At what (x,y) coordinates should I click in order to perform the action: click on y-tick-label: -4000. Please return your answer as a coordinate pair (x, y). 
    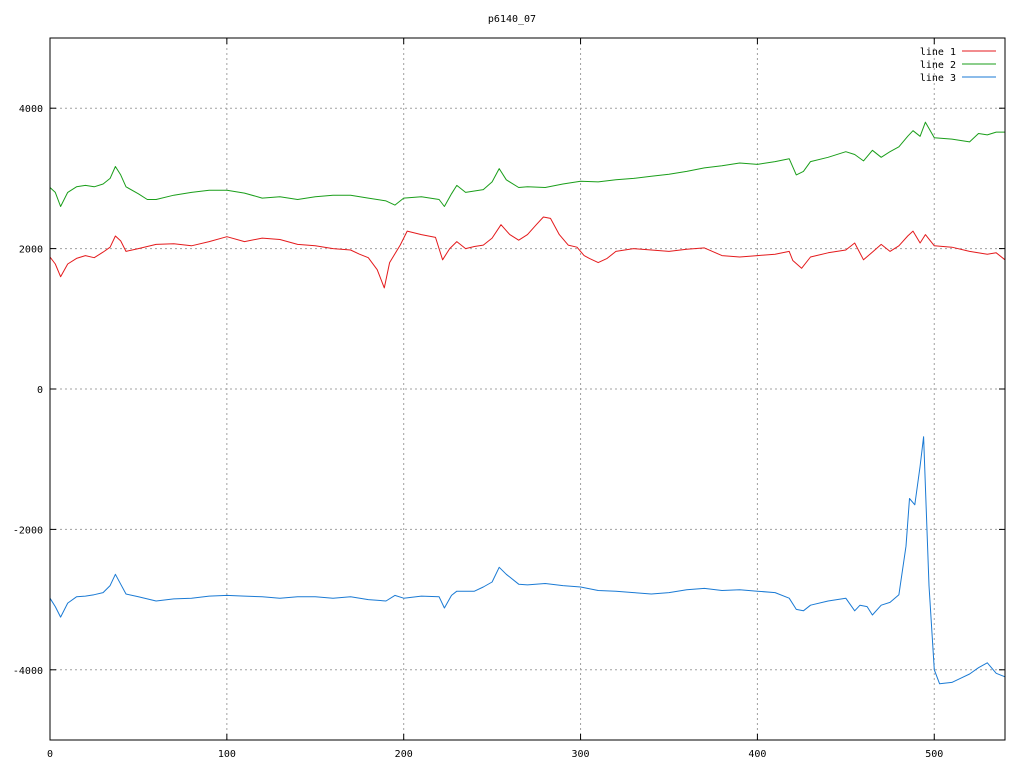
    Looking at the image, I should click on (28, 671).